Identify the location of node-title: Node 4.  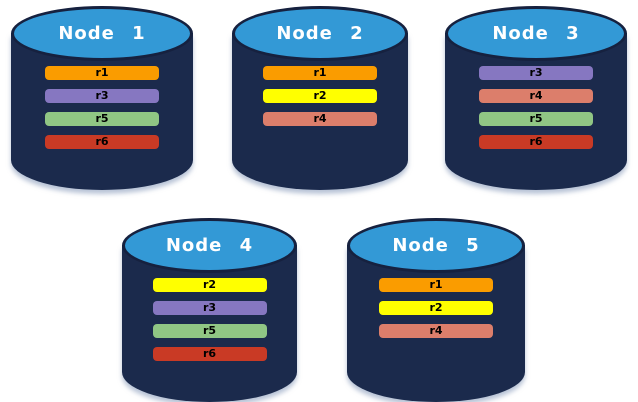
(209, 245).